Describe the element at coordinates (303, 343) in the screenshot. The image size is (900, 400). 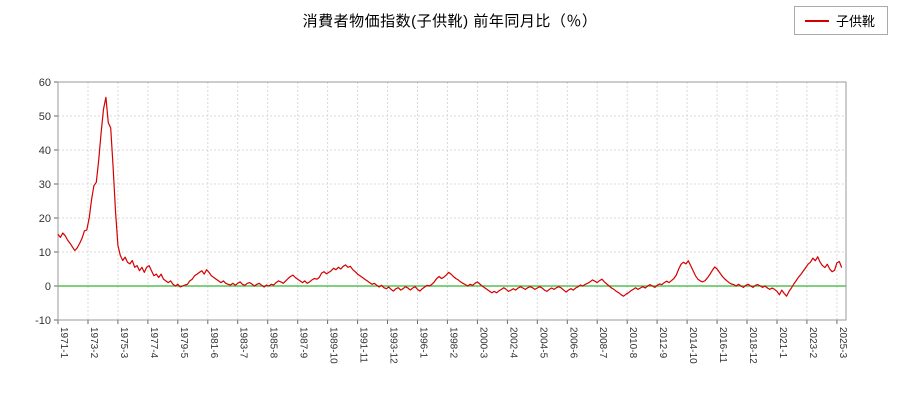
I see `x-tick-label: 1987-9` at that location.